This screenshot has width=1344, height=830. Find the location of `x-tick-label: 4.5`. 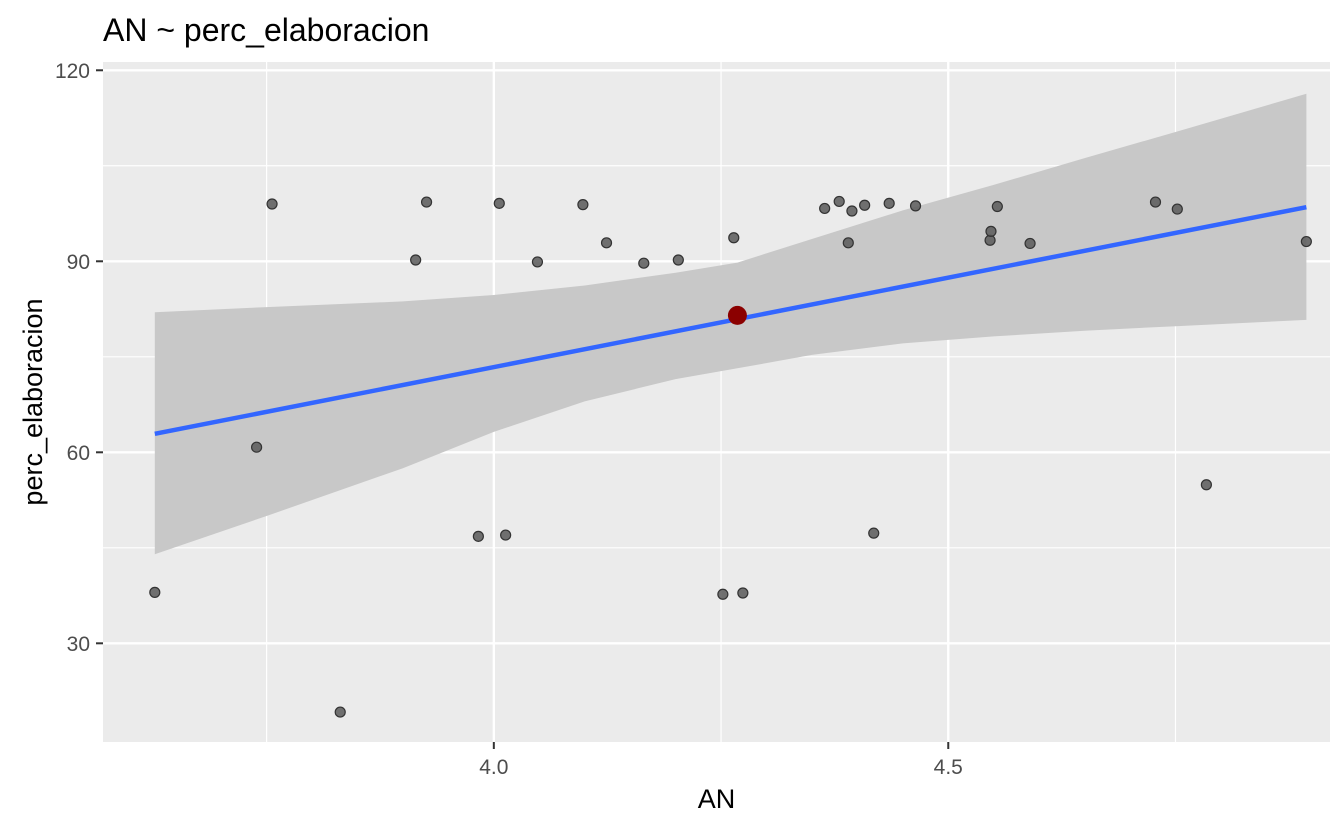

x-tick-label: 4.5 is located at coordinates (948, 767).